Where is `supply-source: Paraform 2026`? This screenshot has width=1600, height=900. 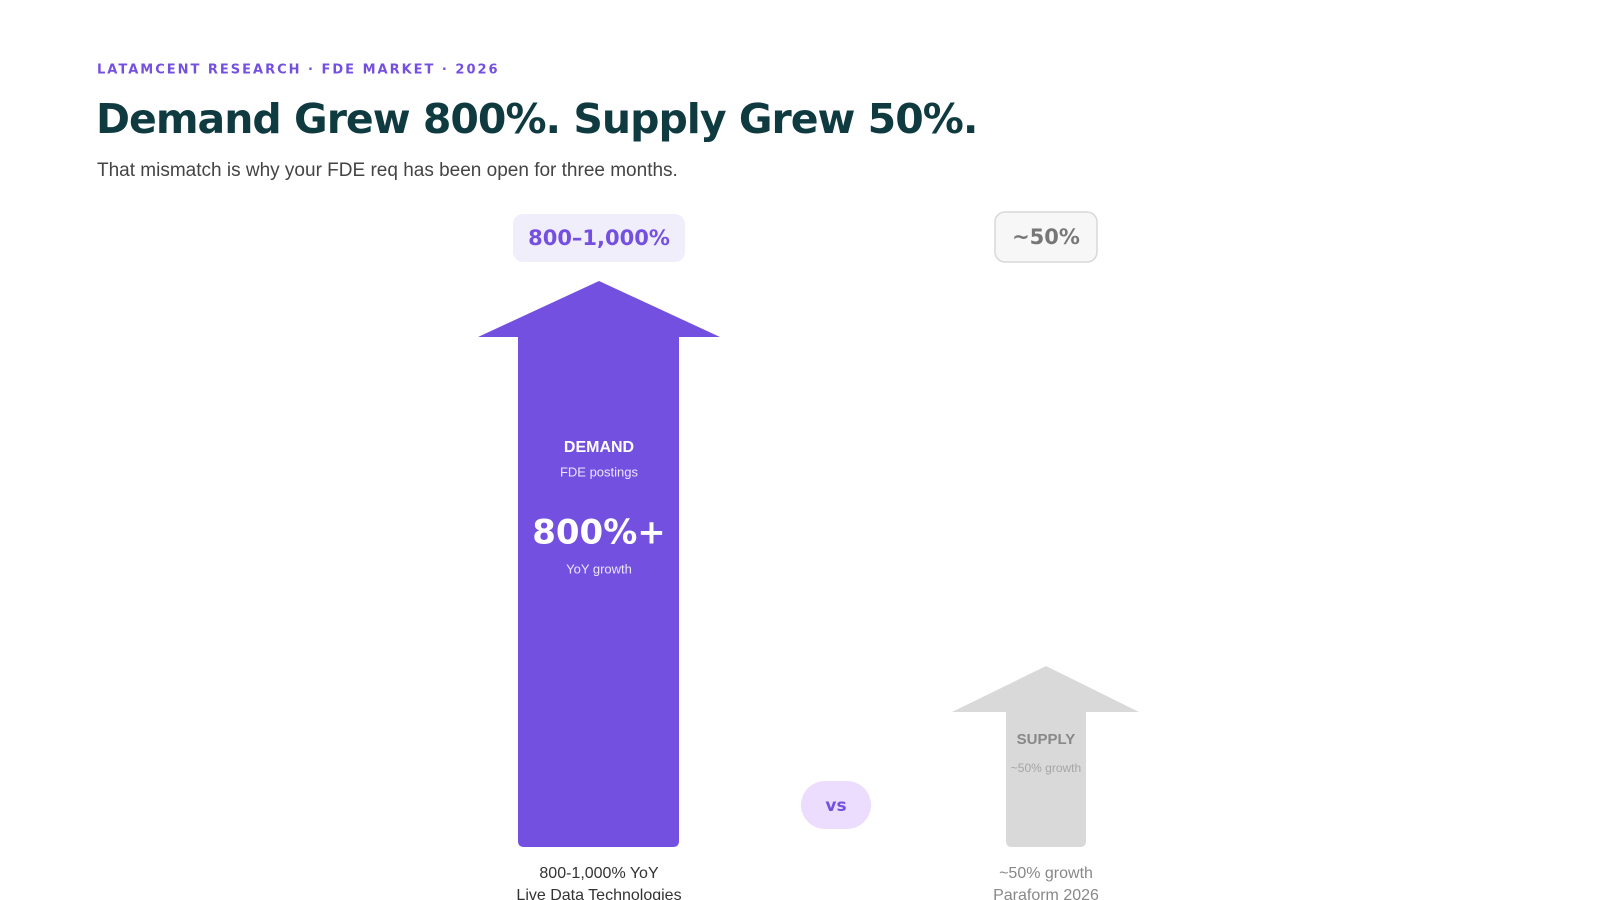 supply-source: Paraform 2026 is located at coordinates (1046, 893).